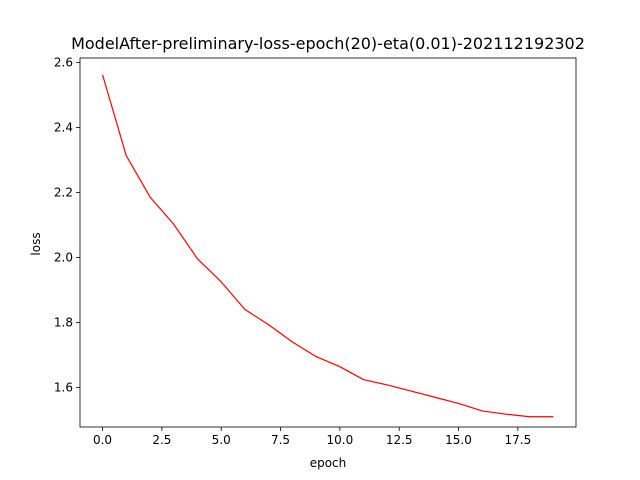  Describe the element at coordinates (63, 192) in the screenshot. I see `y-tick-label: 2.2` at that location.